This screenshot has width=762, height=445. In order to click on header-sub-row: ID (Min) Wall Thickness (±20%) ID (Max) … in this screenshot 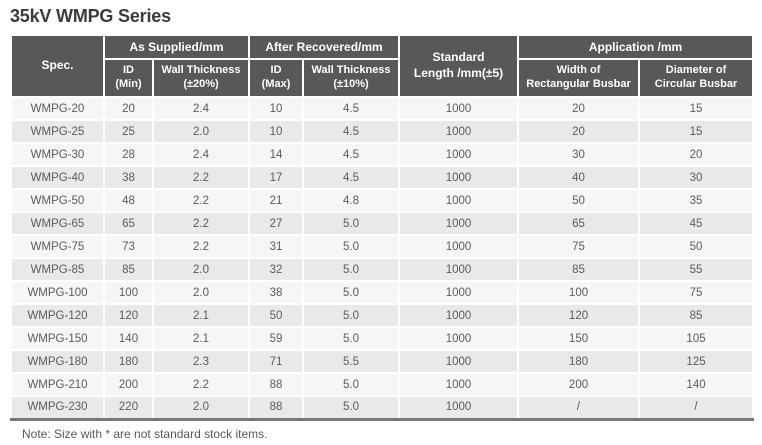, I will do `click(383, 78)`.